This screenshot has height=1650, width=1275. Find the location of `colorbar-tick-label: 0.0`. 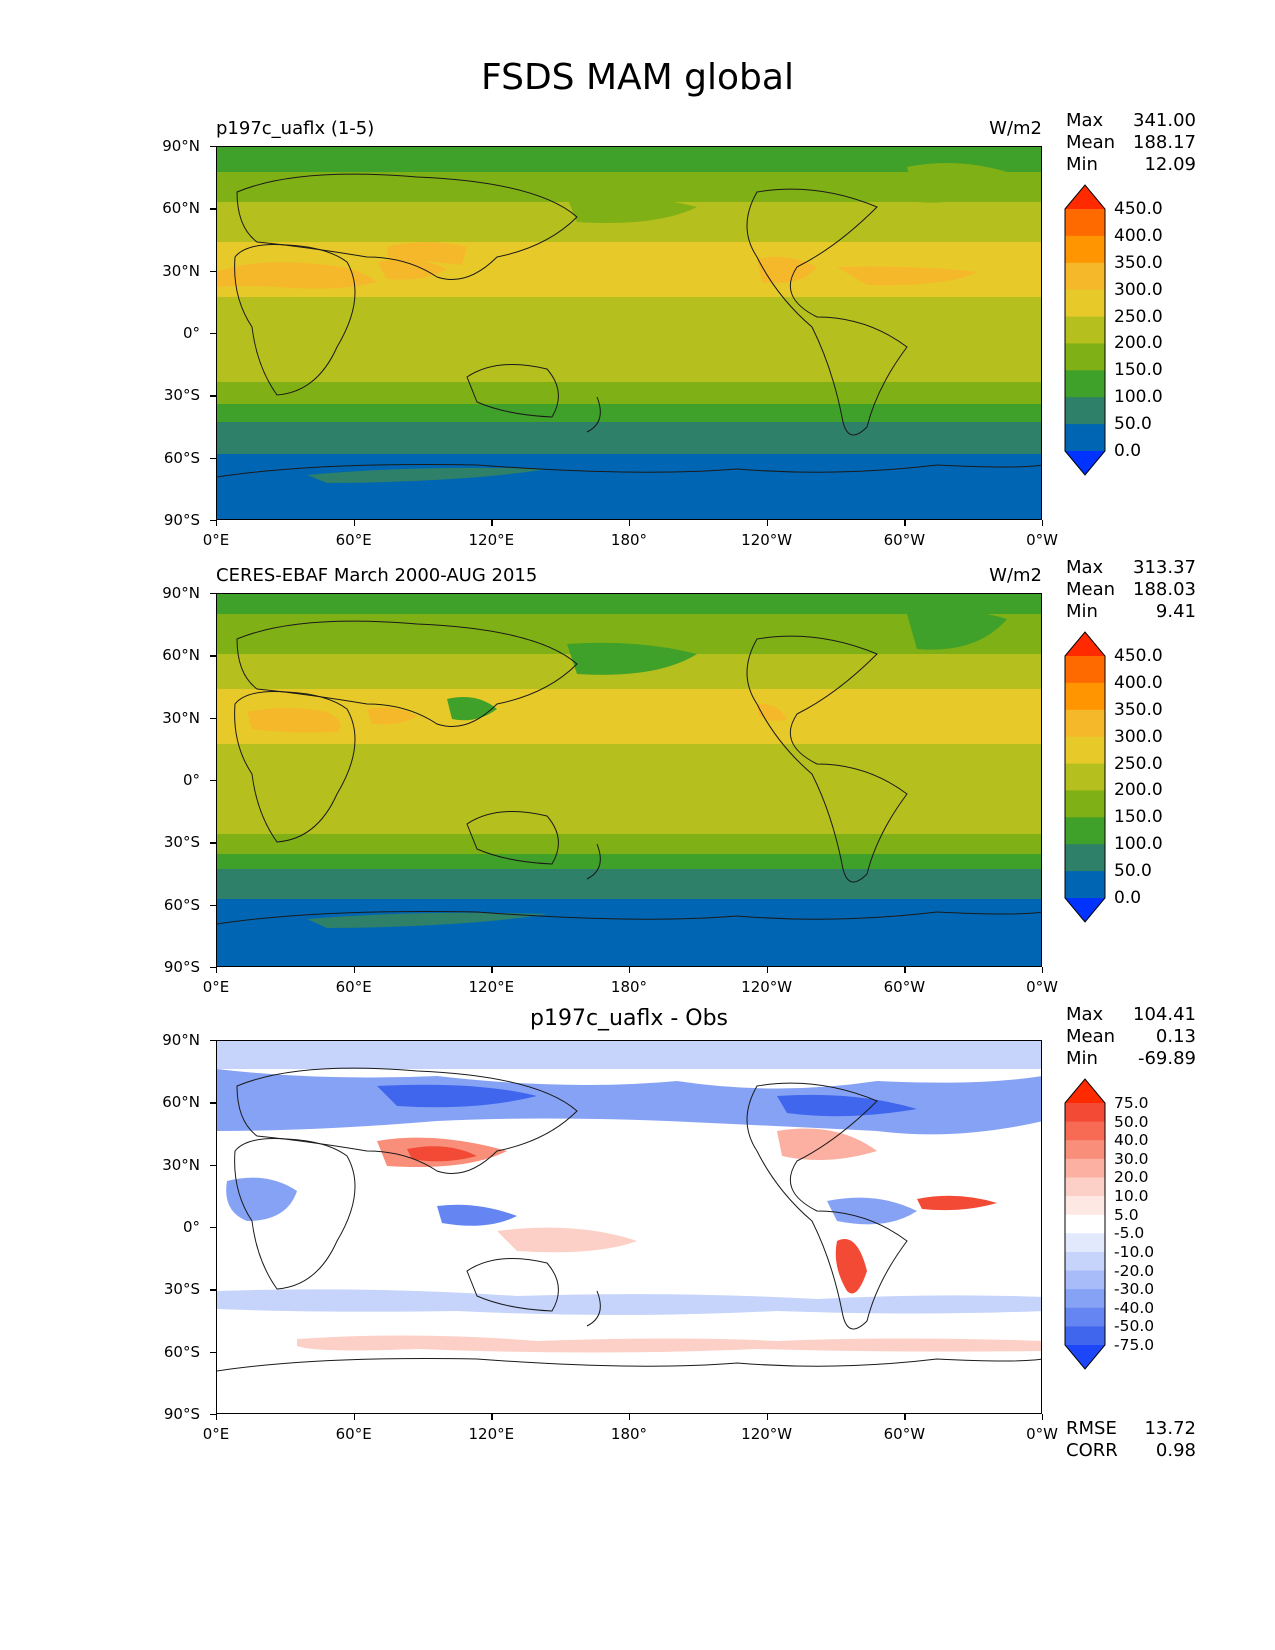

colorbar-tick-label: 0.0 is located at coordinates (1128, 898).